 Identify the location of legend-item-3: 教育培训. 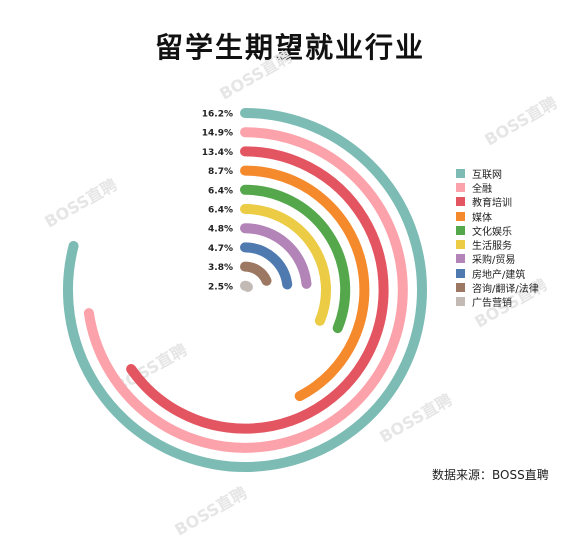
(497, 202).